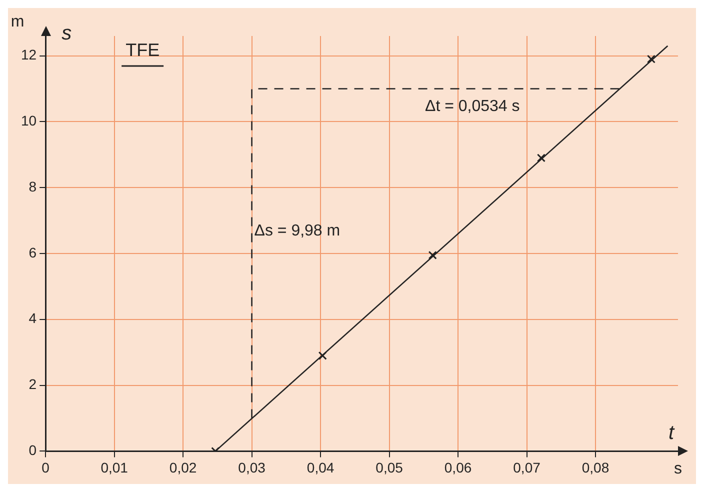  Describe the element at coordinates (527, 467) in the screenshot. I see `x-tick-label: 0,07` at that location.